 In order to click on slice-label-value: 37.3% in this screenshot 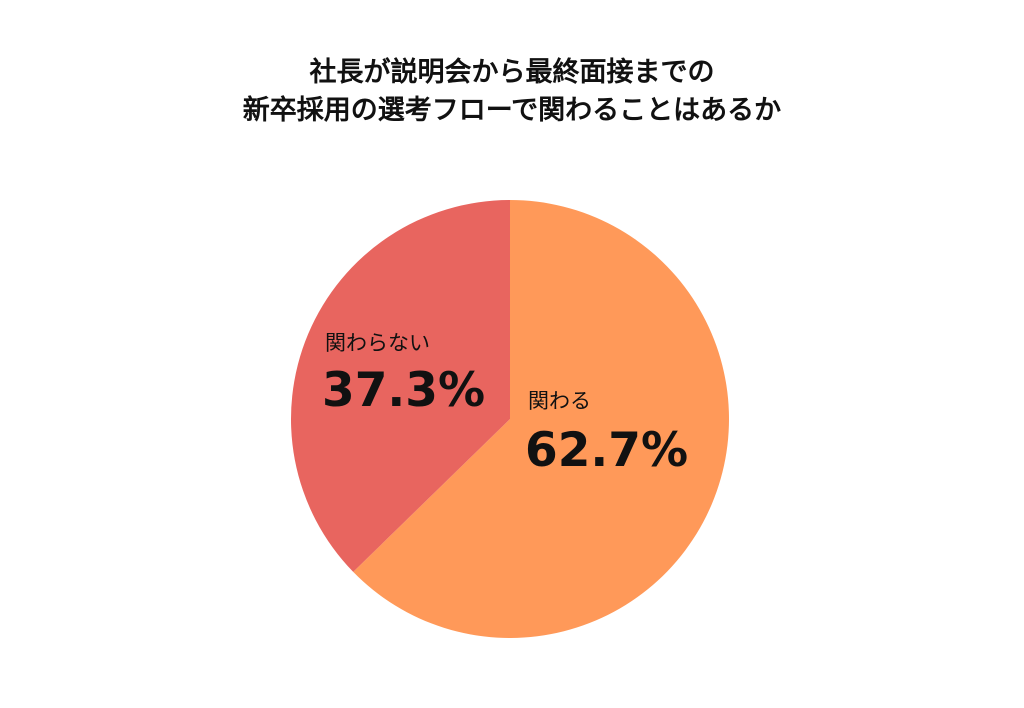, I will do `click(403, 390)`.